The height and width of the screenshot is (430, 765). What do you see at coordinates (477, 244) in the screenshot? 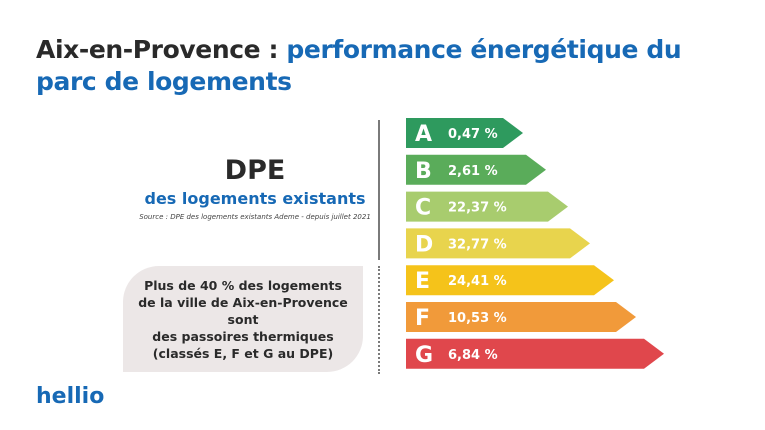
I see `dpe-value-label: 32,77 %` at bounding box center [477, 244].